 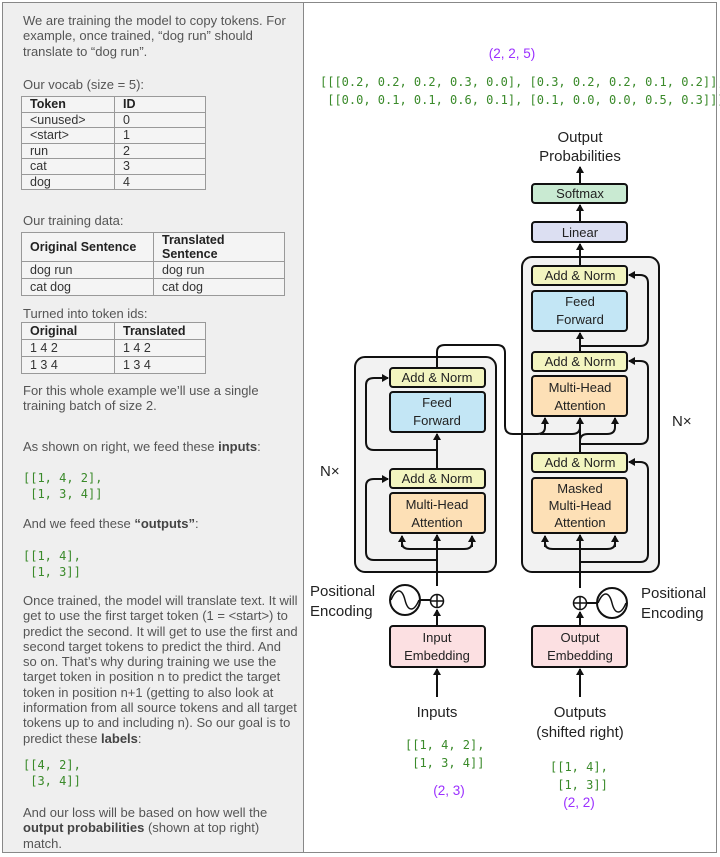 I want to click on text: (shown at top right) match., so click(x=141, y=835).